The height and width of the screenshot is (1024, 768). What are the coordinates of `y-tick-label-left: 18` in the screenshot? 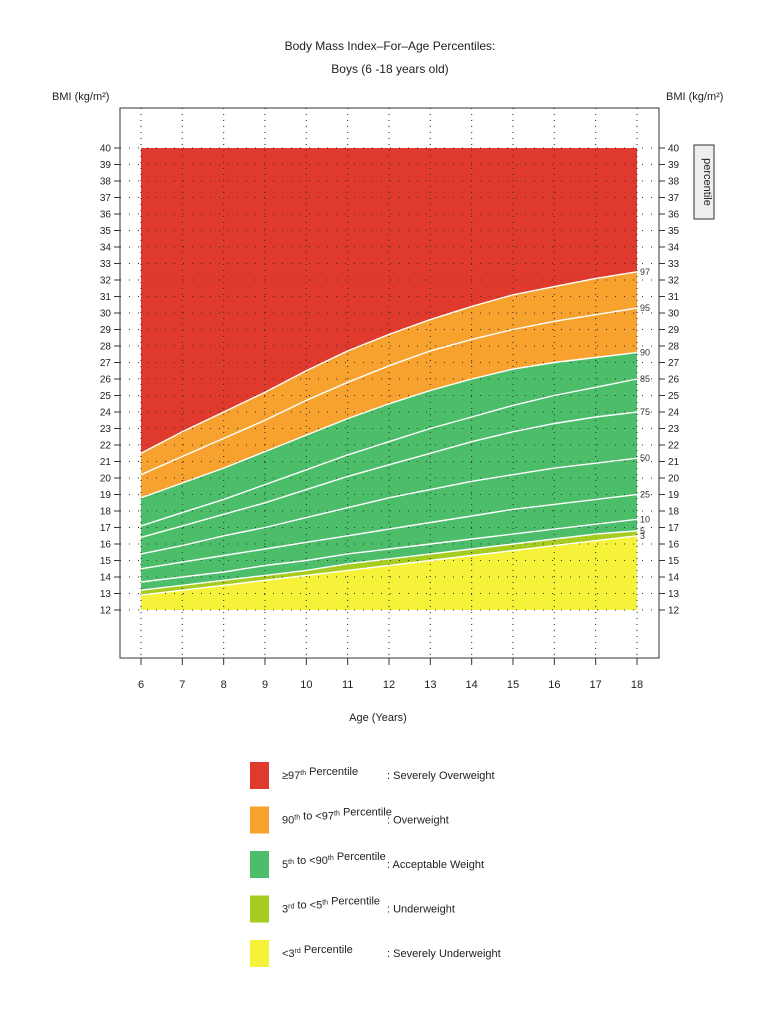 It's located at (106, 512).